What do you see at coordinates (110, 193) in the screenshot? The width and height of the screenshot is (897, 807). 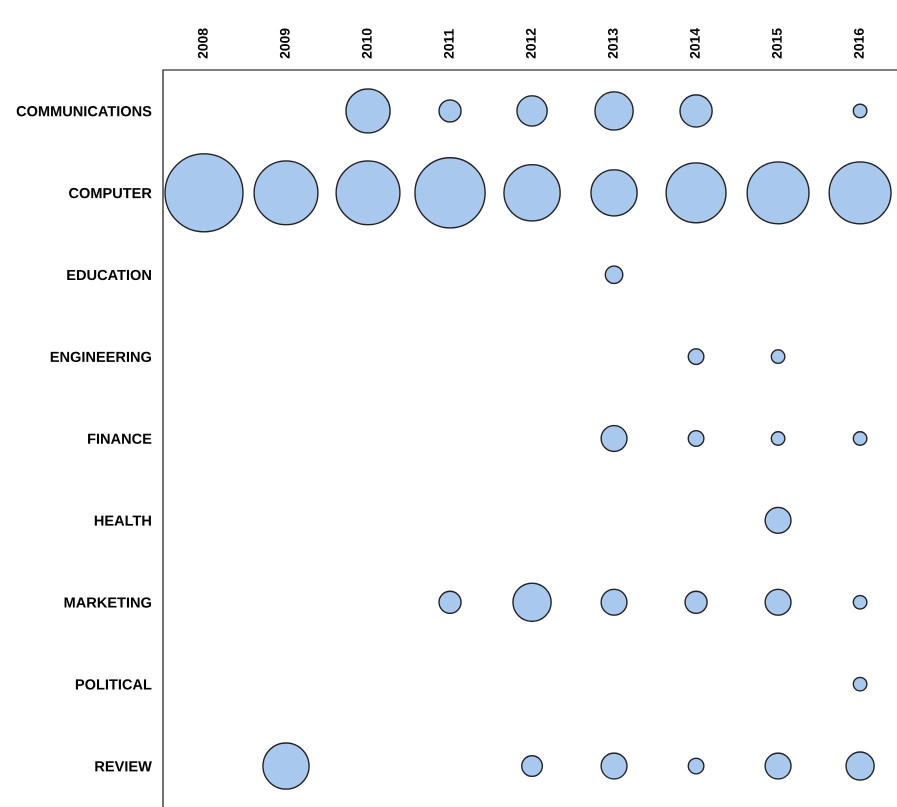 I see `y-tick-label: COMPUTER` at bounding box center [110, 193].